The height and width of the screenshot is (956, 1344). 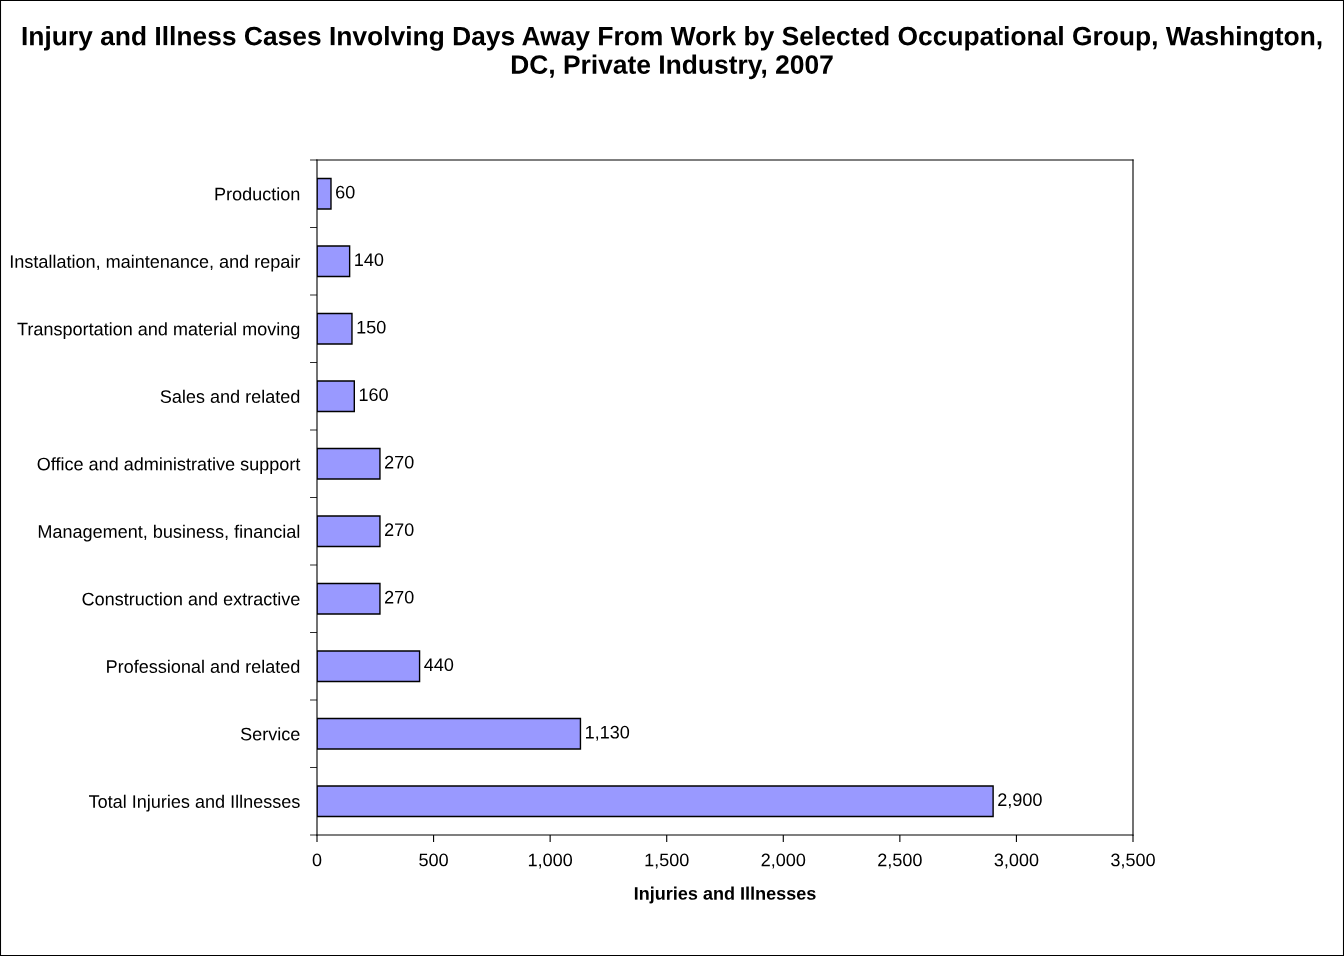 What do you see at coordinates (607, 733) in the screenshot?
I see `data-label: 1,130` at bounding box center [607, 733].